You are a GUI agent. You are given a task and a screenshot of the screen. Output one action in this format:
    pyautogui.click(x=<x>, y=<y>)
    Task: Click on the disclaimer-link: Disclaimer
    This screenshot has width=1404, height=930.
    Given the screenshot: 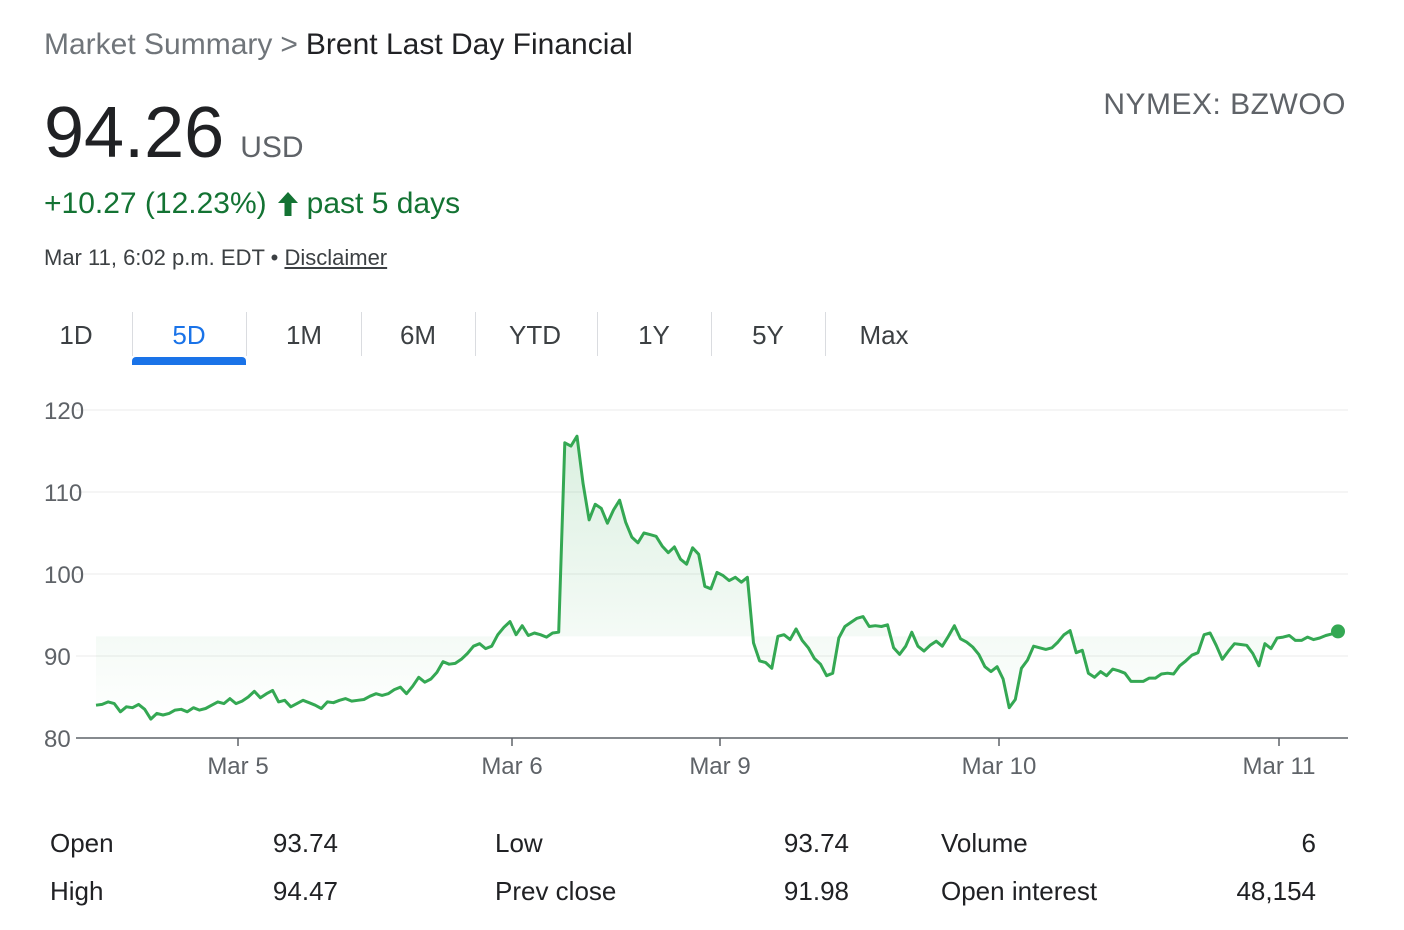 What is the action you would take?
    pyautogui.click(x=336, y=257)
    